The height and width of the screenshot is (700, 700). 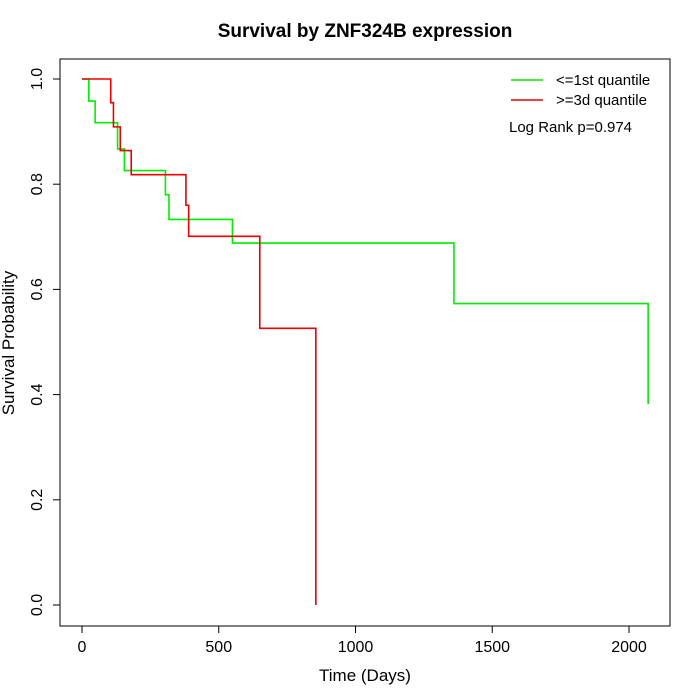 I want to click on x-tick-label: 2000, so click(x=629, y=647).